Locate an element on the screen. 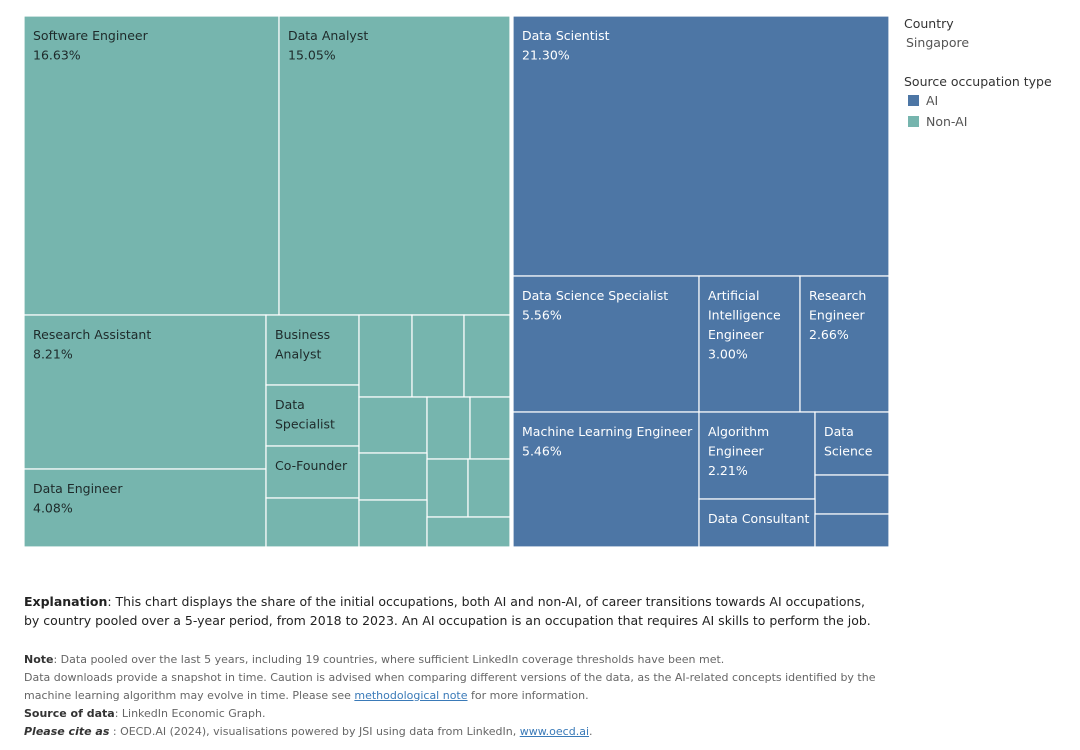 This screenshot has width=1080, height=750. tile-rect-research-assistant is located at coordinates (145, 392).